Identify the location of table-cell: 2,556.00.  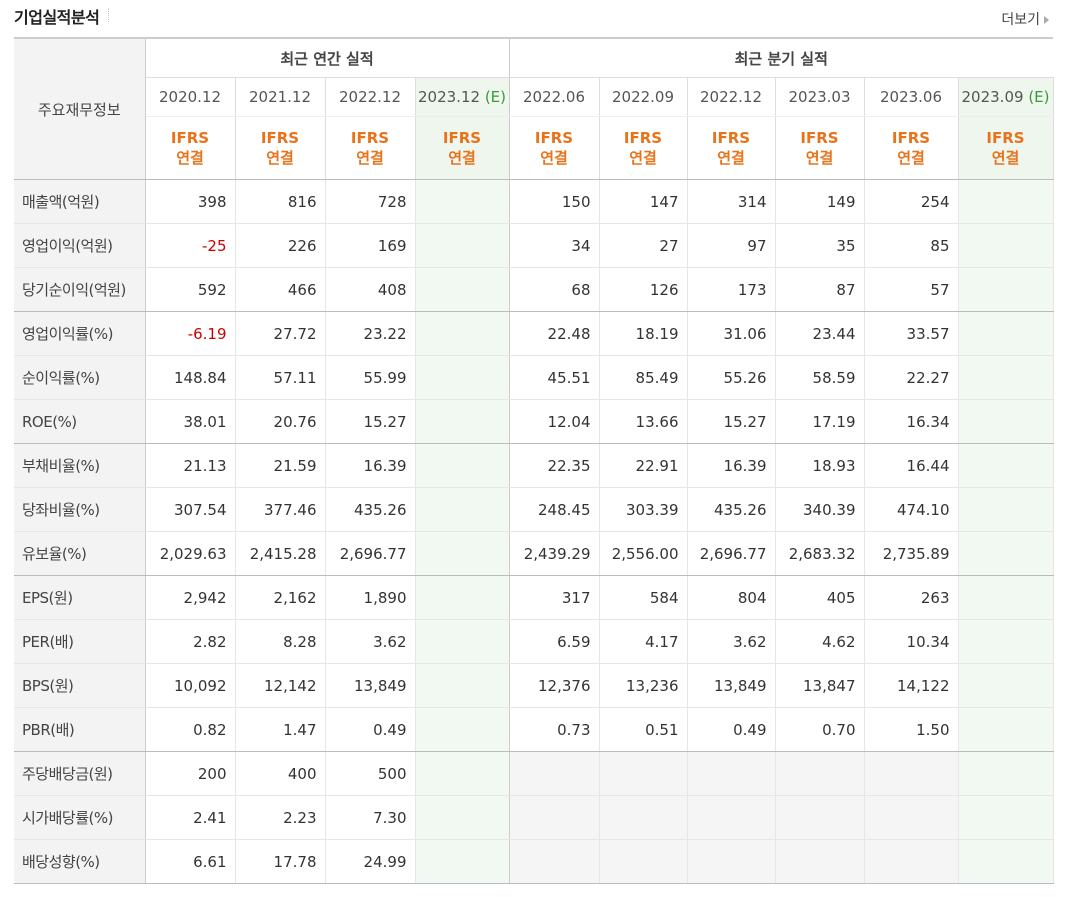
(643, 553).